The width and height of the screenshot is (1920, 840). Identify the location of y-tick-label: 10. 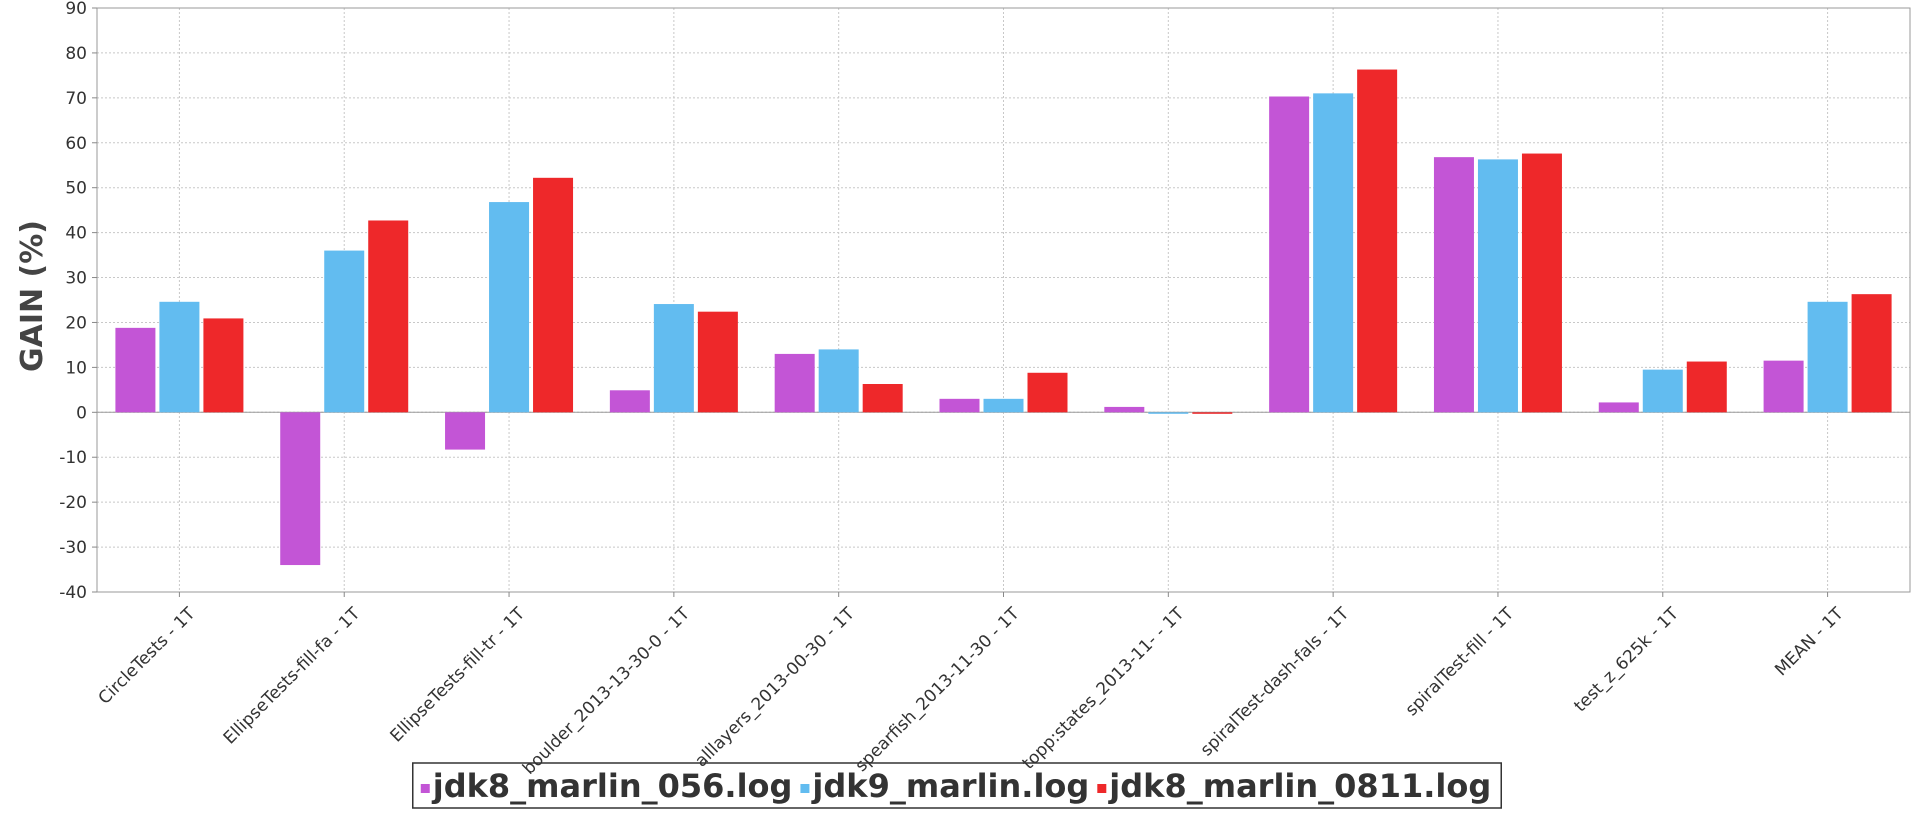
(76, 368).